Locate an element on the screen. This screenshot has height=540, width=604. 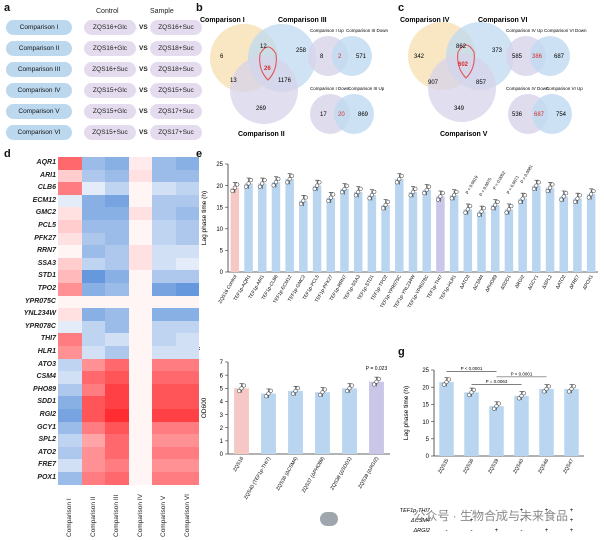
gene-label: CSM4 is located at coordinates (46, 377).